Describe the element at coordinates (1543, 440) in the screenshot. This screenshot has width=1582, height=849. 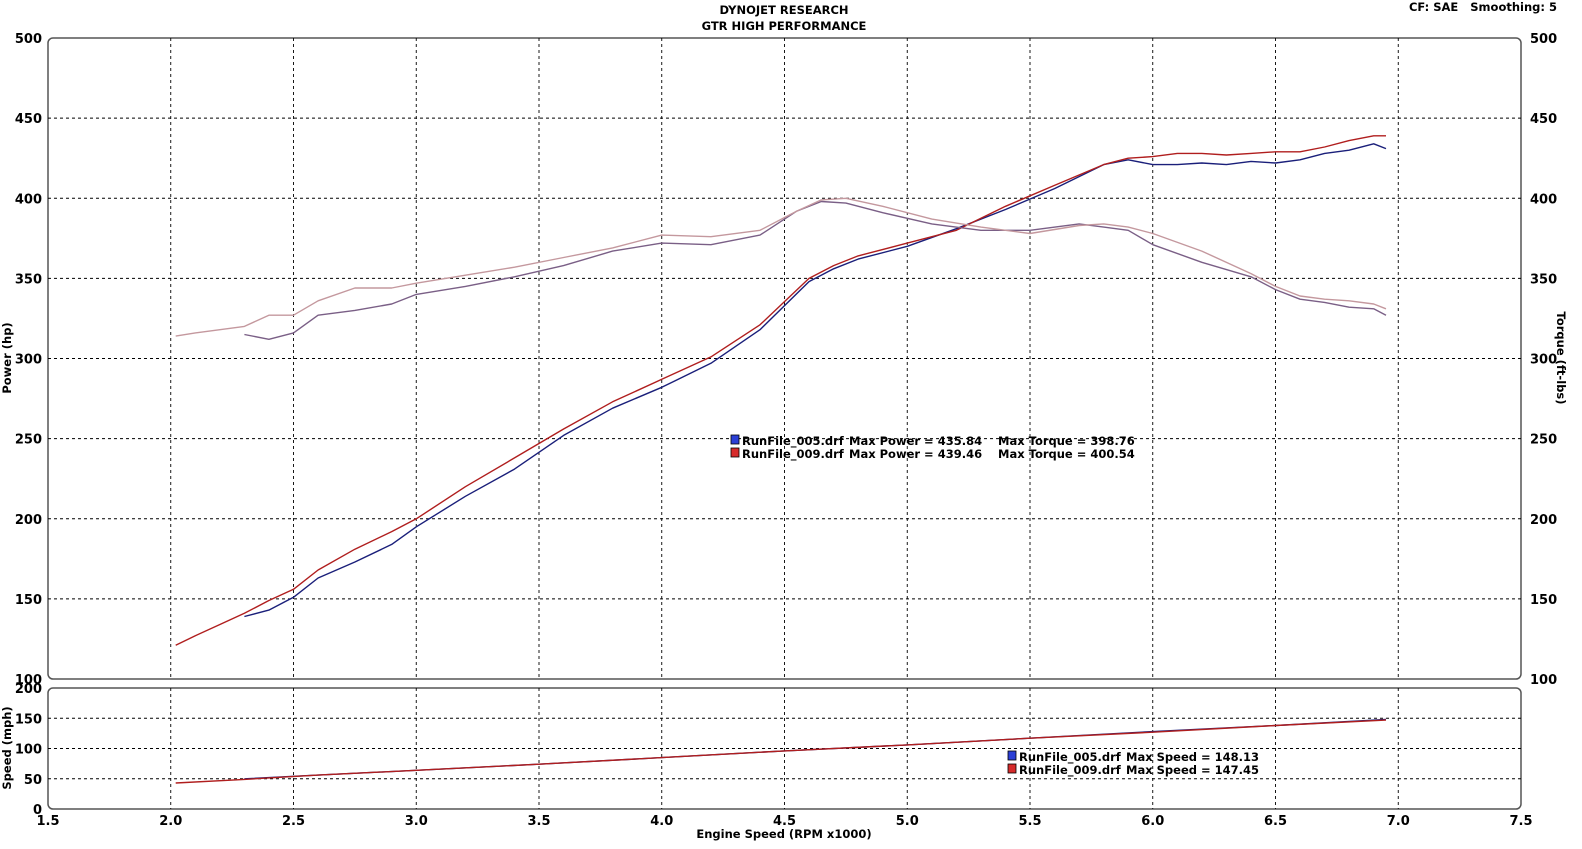
I see `torque-tick-label: 250` at that location.